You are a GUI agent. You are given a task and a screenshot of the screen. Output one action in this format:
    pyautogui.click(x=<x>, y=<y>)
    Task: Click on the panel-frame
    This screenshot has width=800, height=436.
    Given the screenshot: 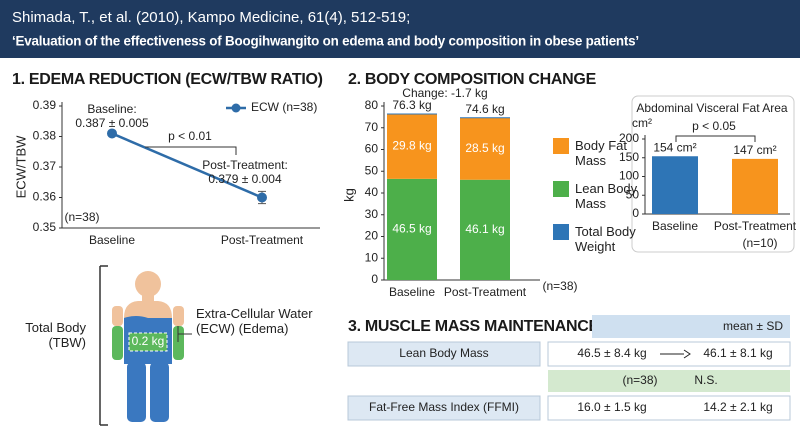 What is the action you would take?
    pyautogui.click(x=713, y=174)
    